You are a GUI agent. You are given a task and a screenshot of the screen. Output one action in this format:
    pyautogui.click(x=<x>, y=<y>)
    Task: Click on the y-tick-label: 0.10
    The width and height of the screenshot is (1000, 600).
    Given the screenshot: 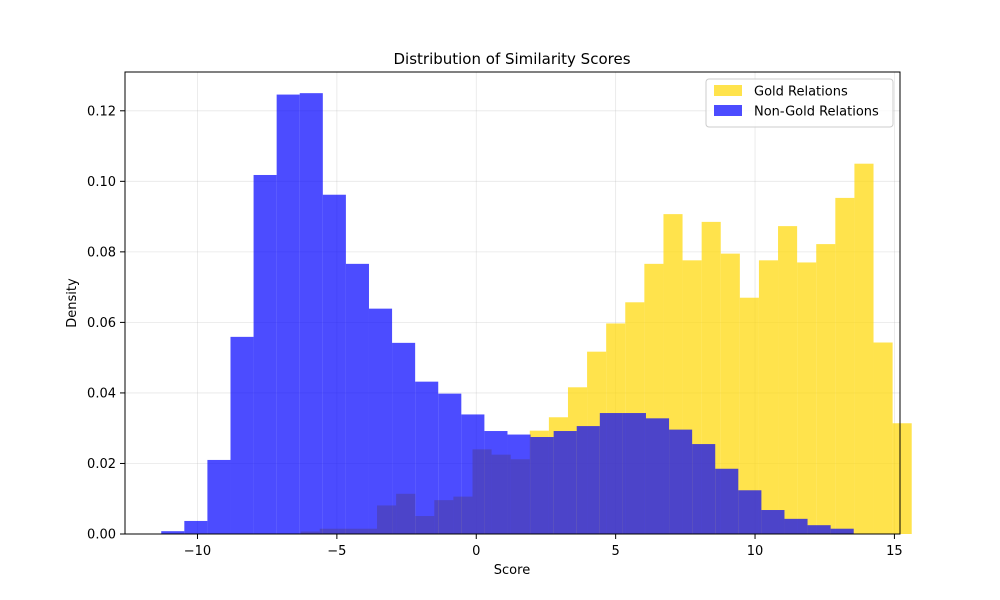 What is the action you would take?
    pyautogui.click(x=101, y=182)
    